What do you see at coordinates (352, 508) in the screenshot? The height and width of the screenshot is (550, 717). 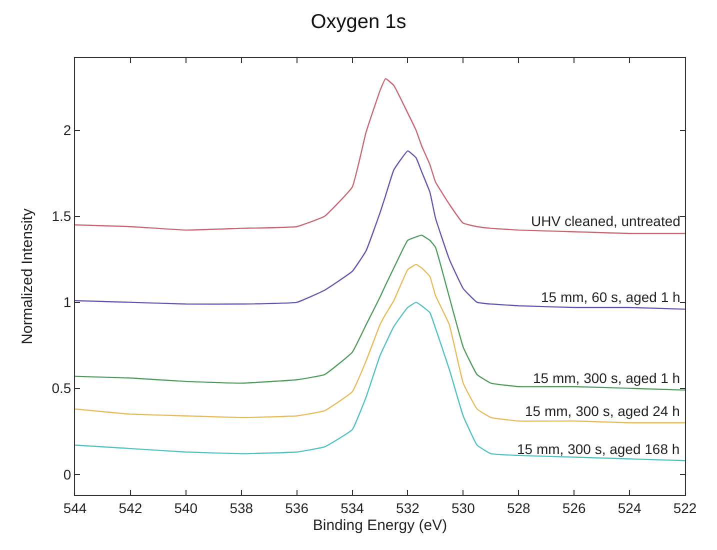 I see `x-tick-label: 534` at bounding box center [352, 508].